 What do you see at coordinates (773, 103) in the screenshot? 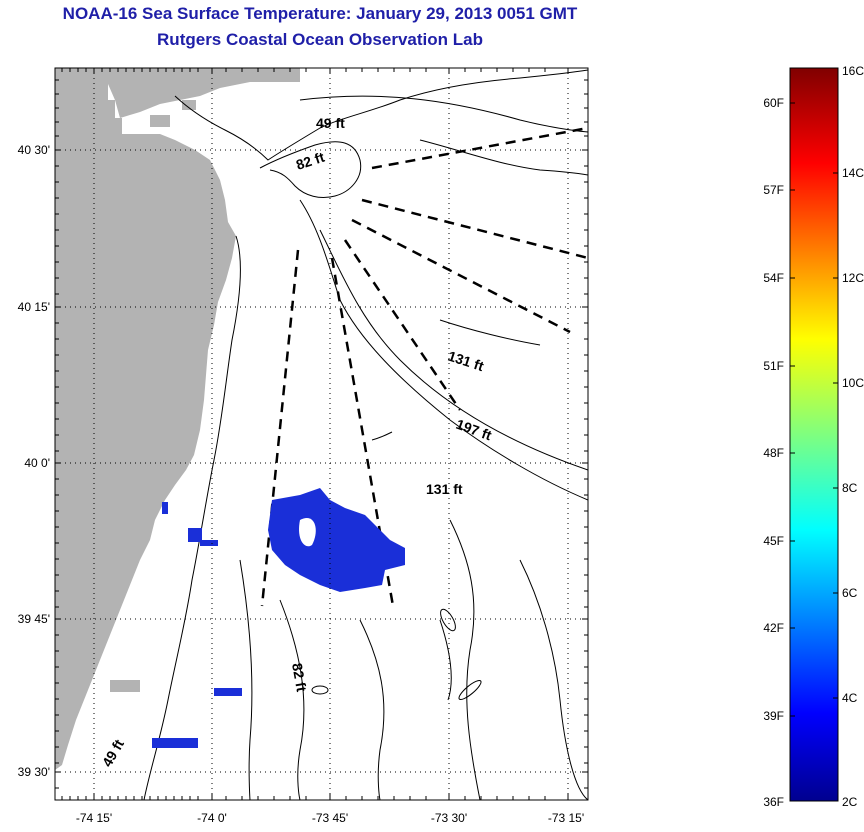
I see `colorbar-label-60f: 60F` at bounding box center [773, 103].